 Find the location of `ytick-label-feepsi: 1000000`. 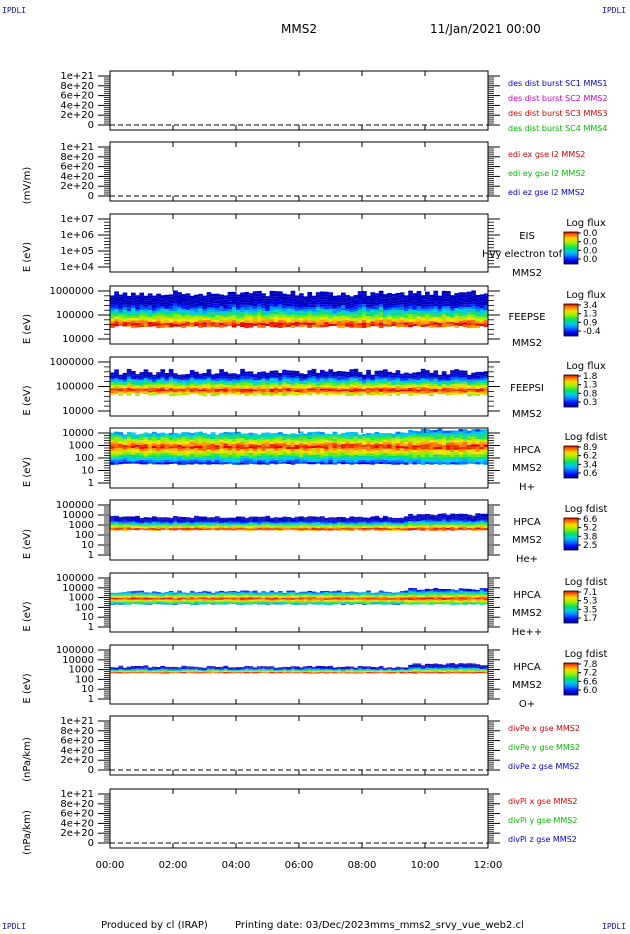

ytick-label-feepsi: 1000000 is located at coordinates (71, 362).